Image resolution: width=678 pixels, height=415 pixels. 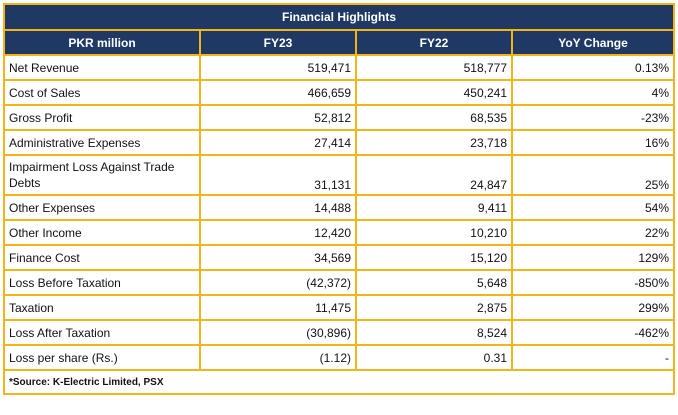 I want to click on yoy-value: 54%, so click(x=593, y=207).